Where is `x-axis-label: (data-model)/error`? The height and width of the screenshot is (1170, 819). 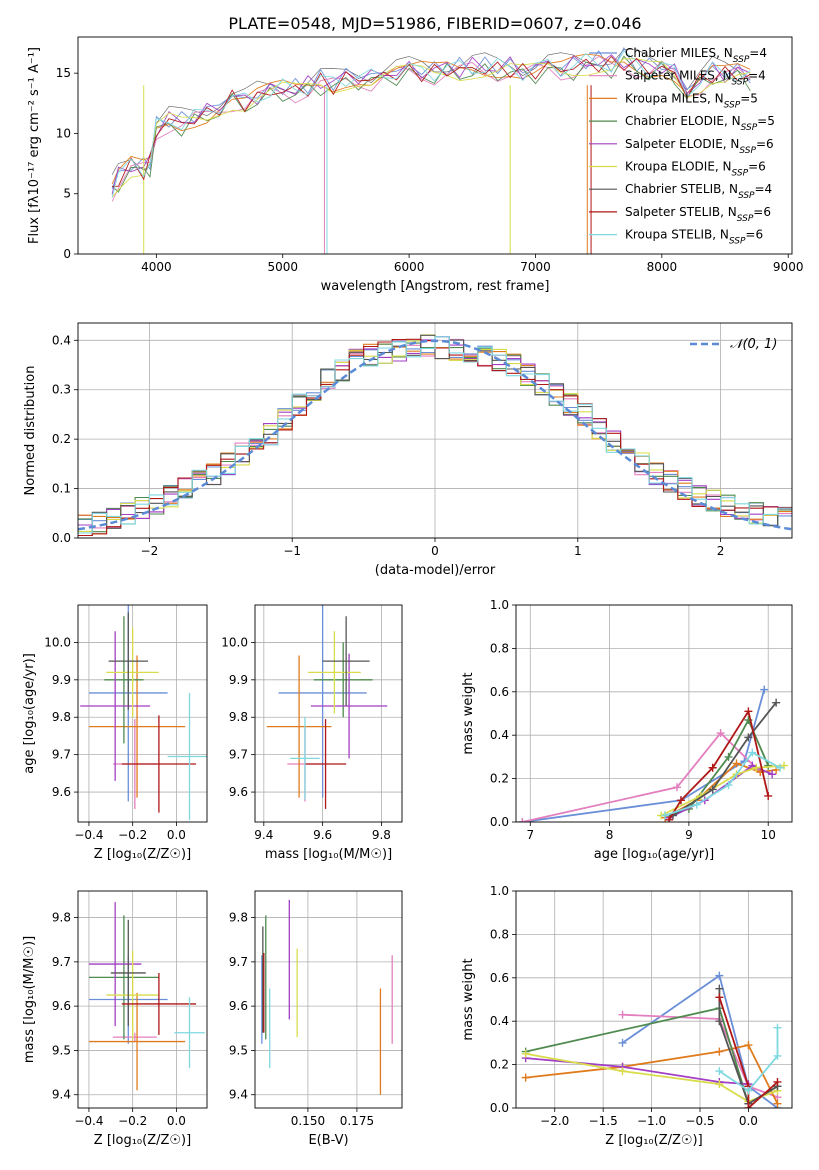
x-axis-label: (data-model)/error is located at coordinates (435, 570).